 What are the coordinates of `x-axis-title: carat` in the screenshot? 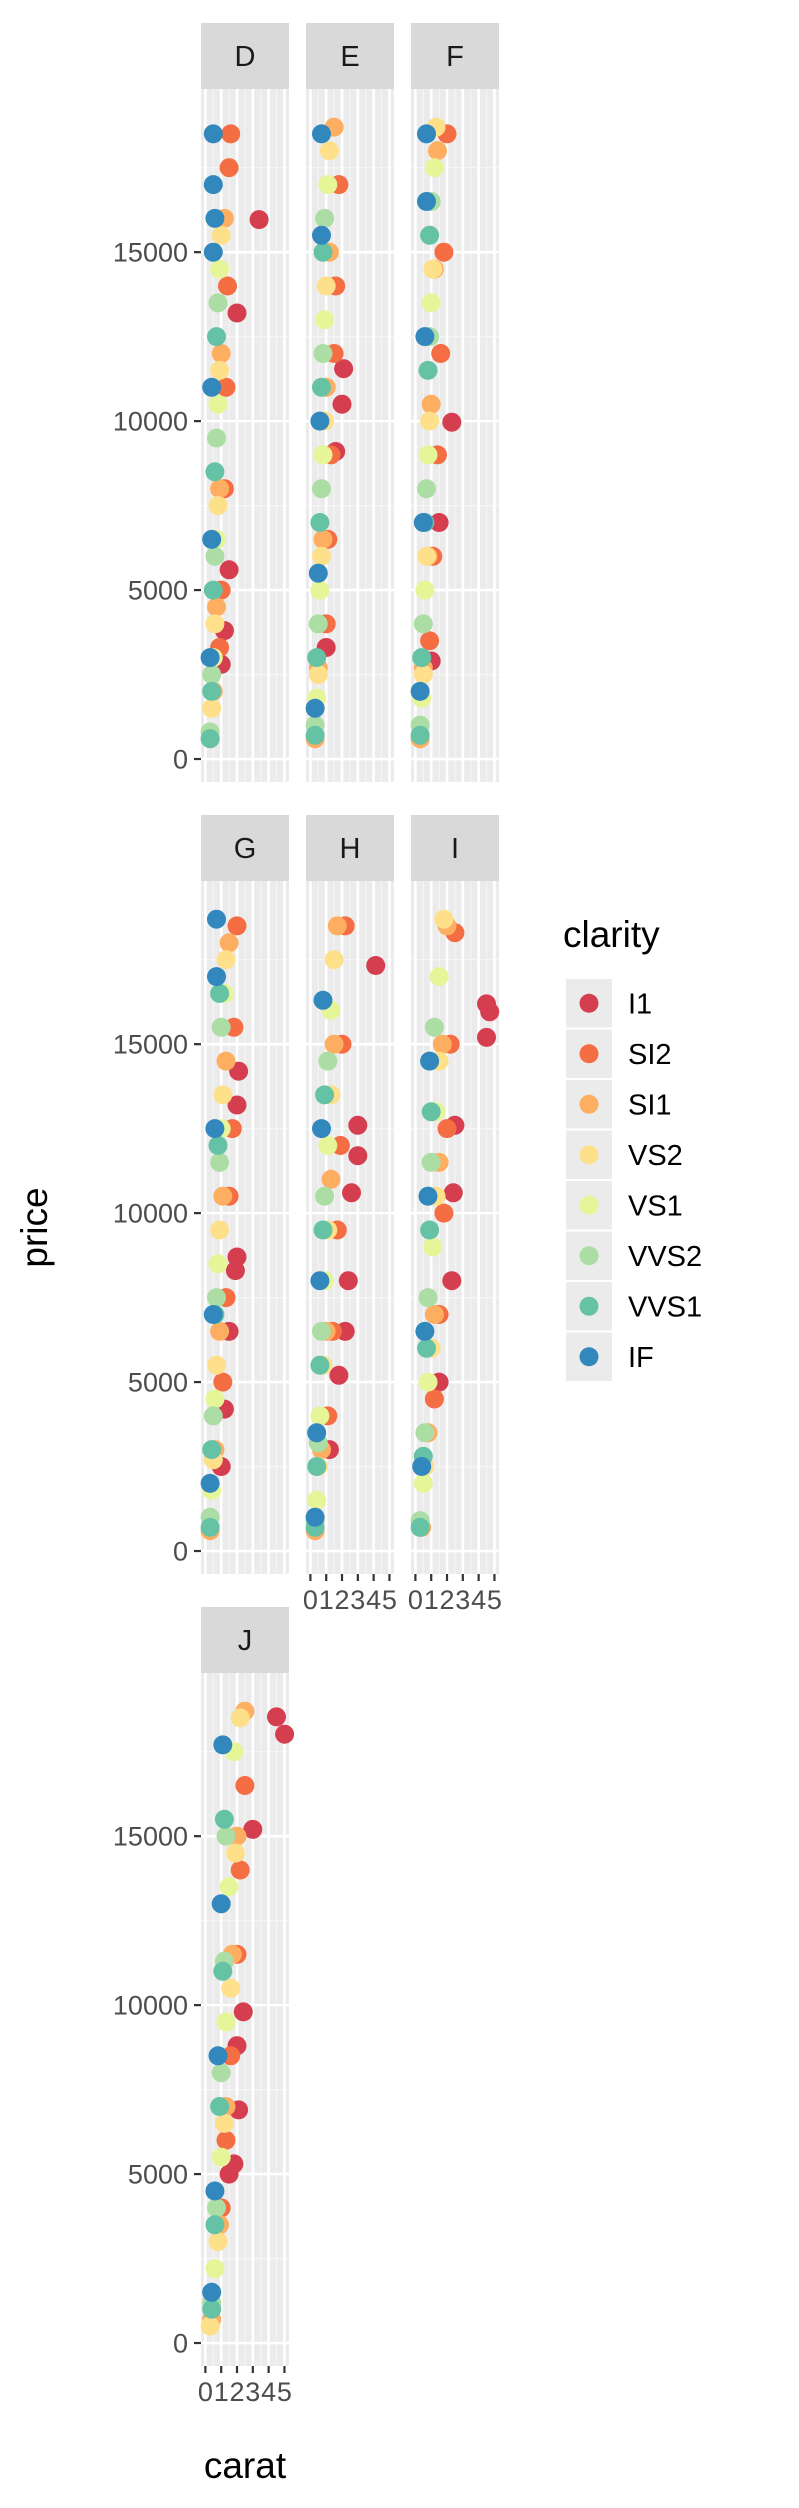 It's located at (245, 2465).